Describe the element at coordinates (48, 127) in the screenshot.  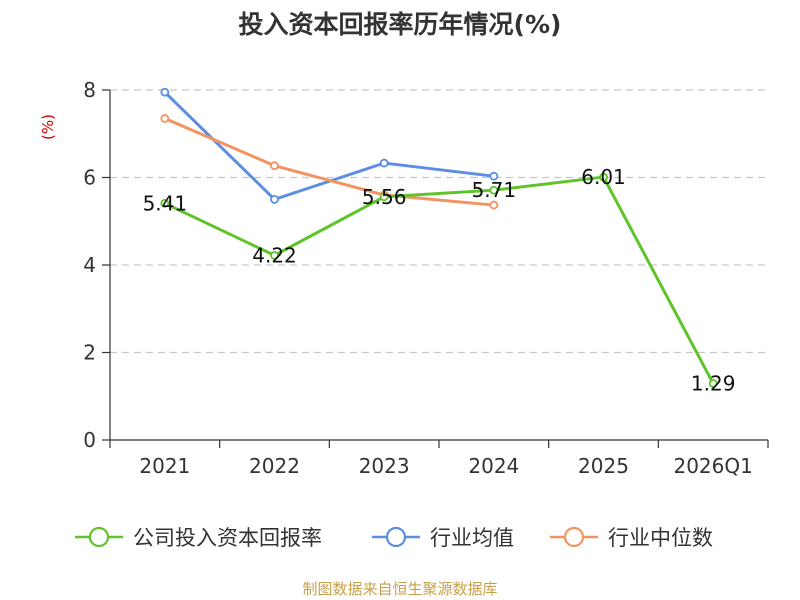
I see `y-axis-unit: (%)` at that location.